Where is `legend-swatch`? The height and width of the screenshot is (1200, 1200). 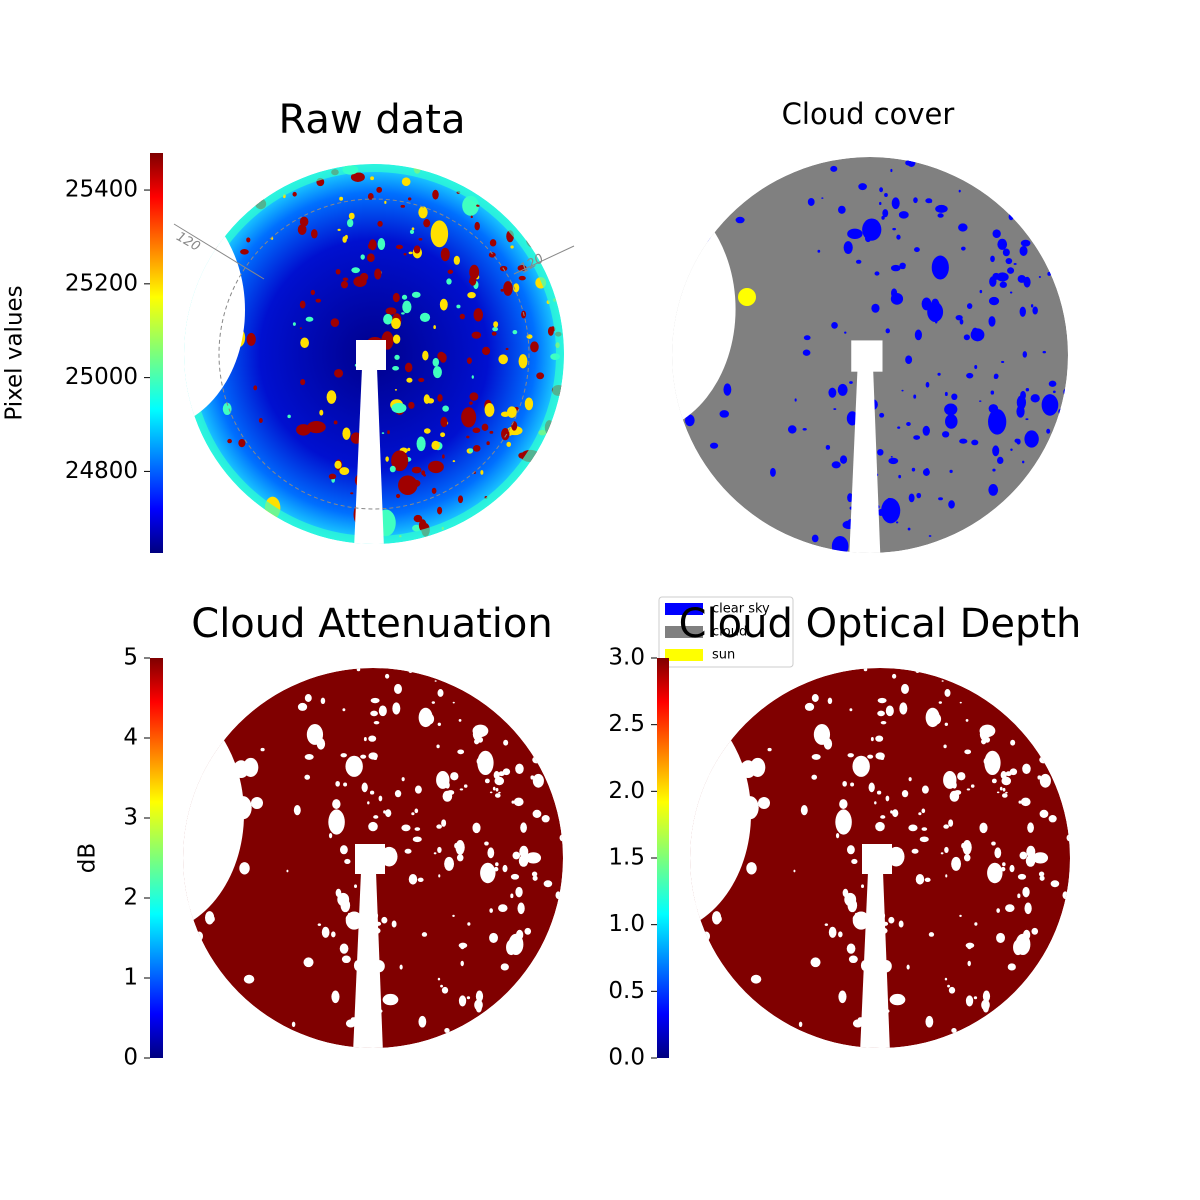
legend-swatch is located at coordinates (684, 609).